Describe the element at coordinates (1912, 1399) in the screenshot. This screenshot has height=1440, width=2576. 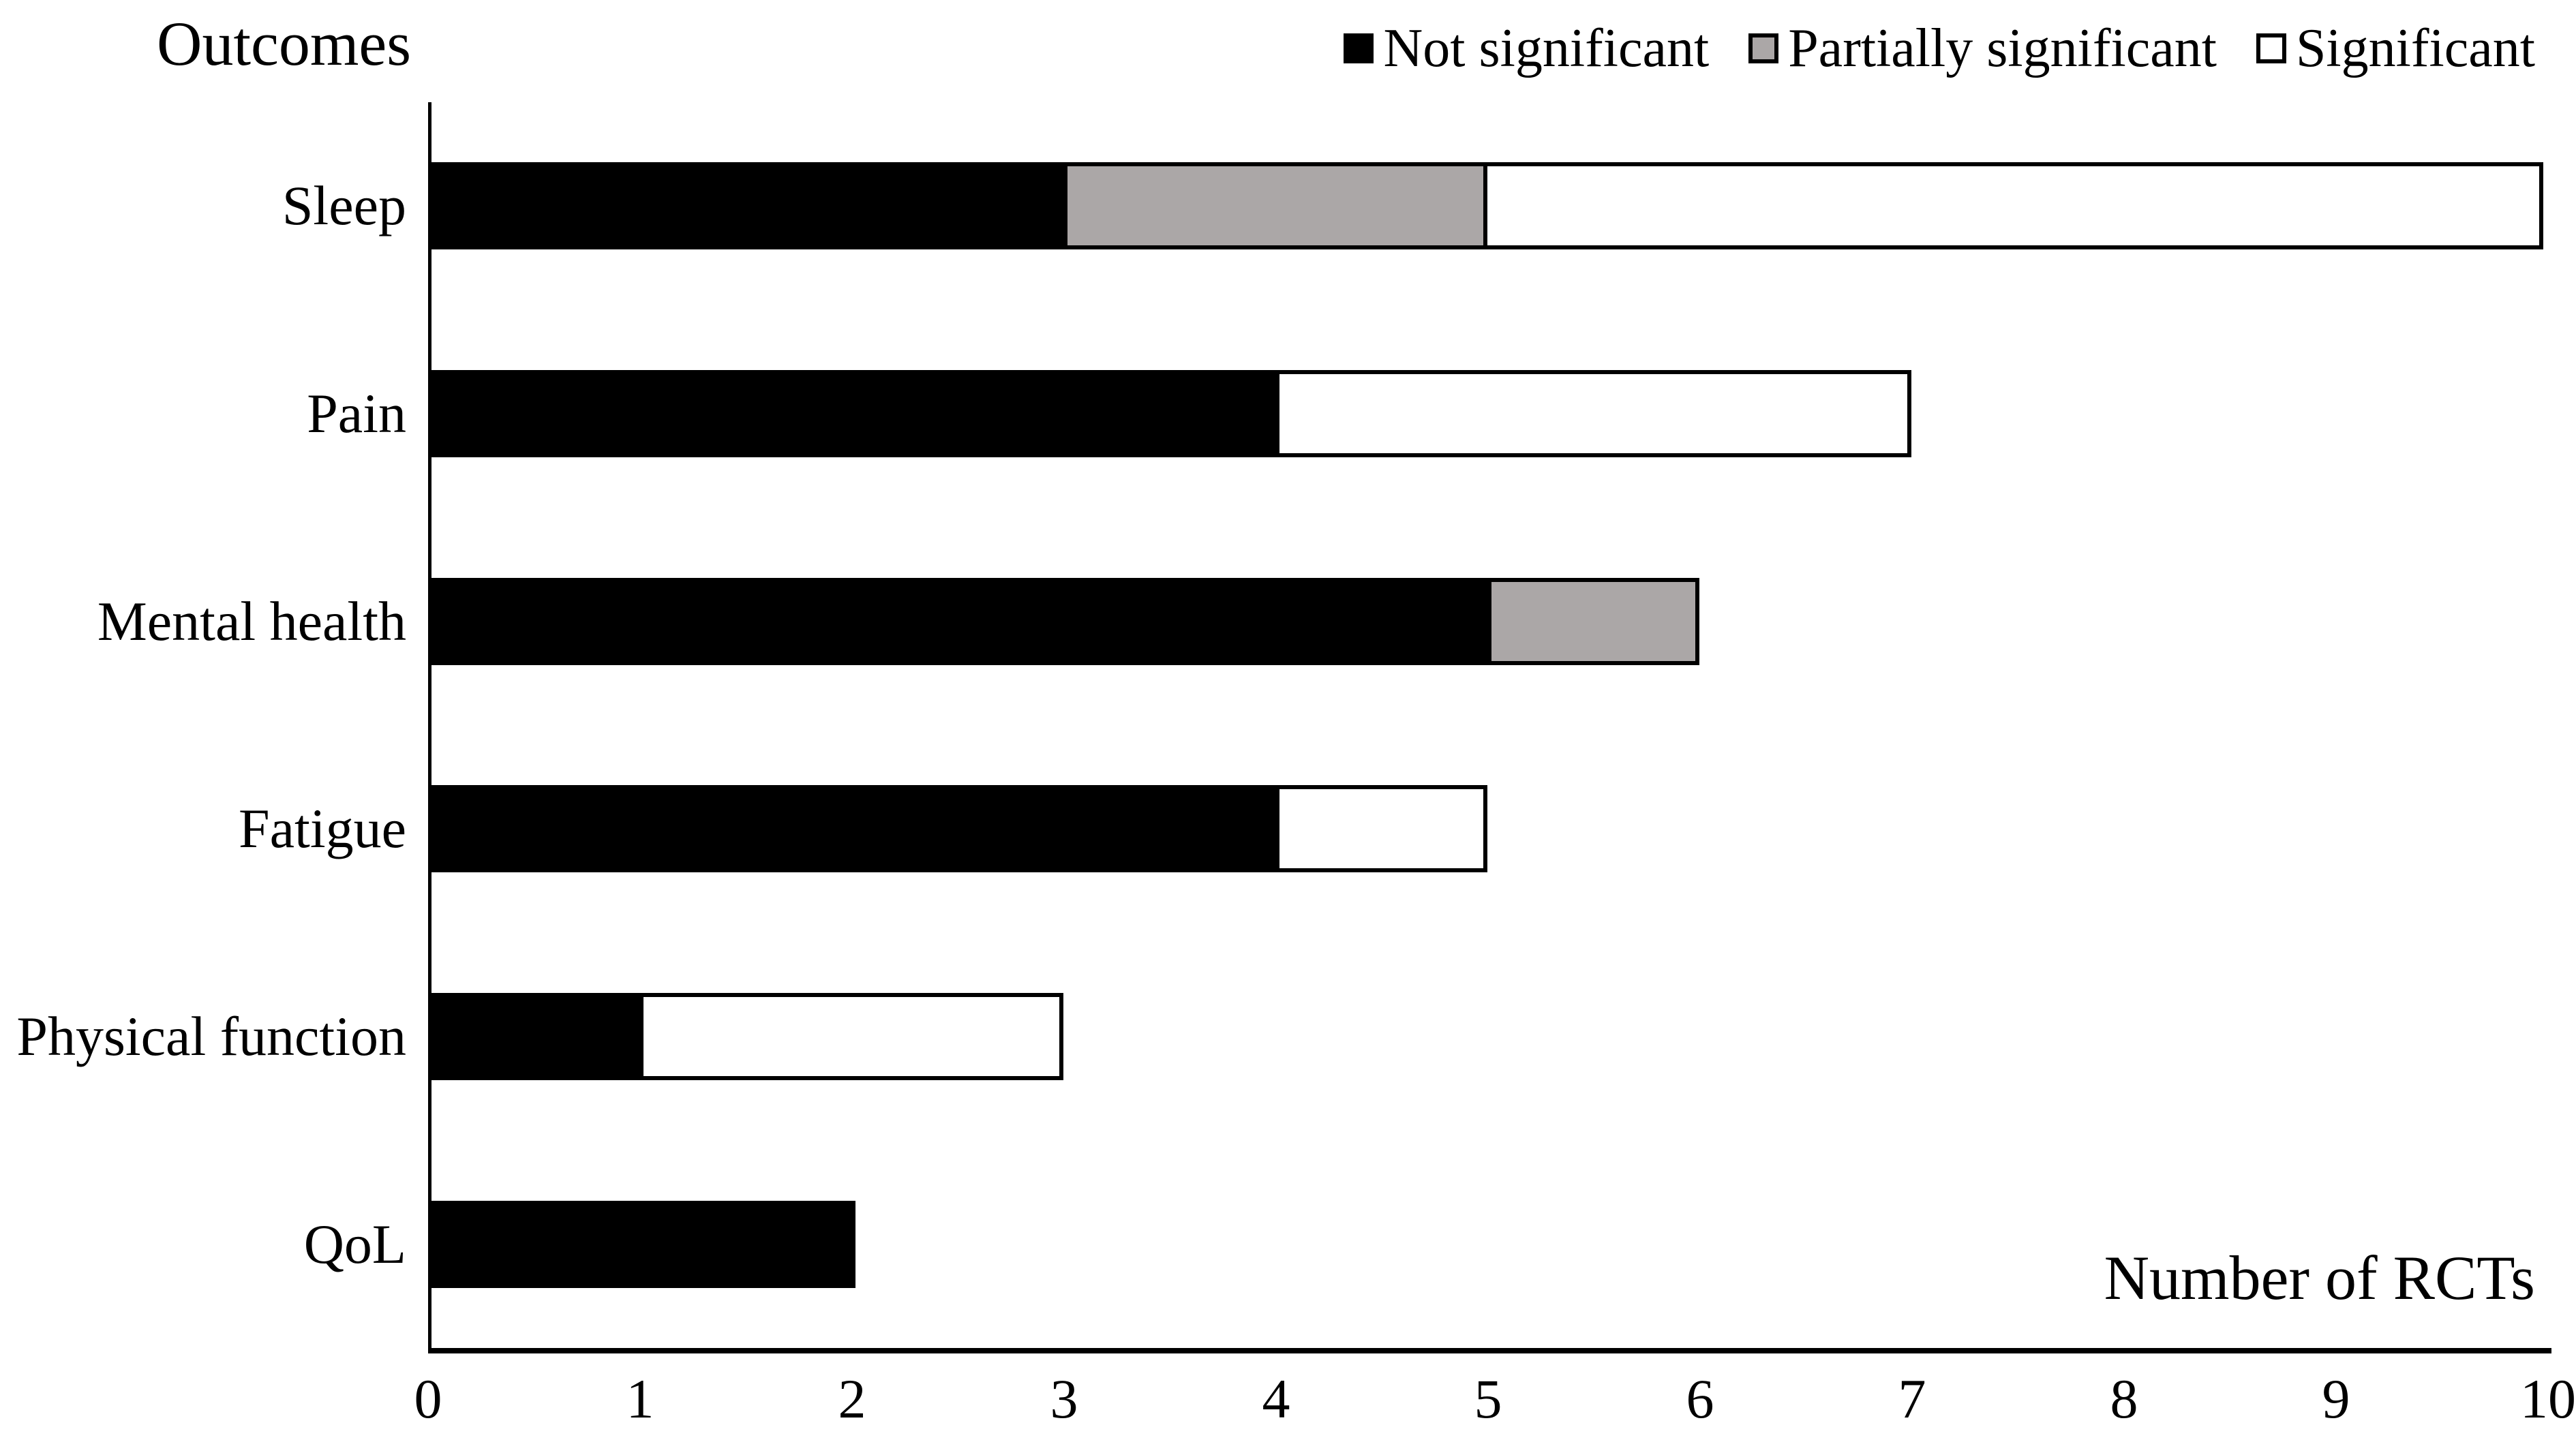
I see `x-tick-label: 7` at that location.